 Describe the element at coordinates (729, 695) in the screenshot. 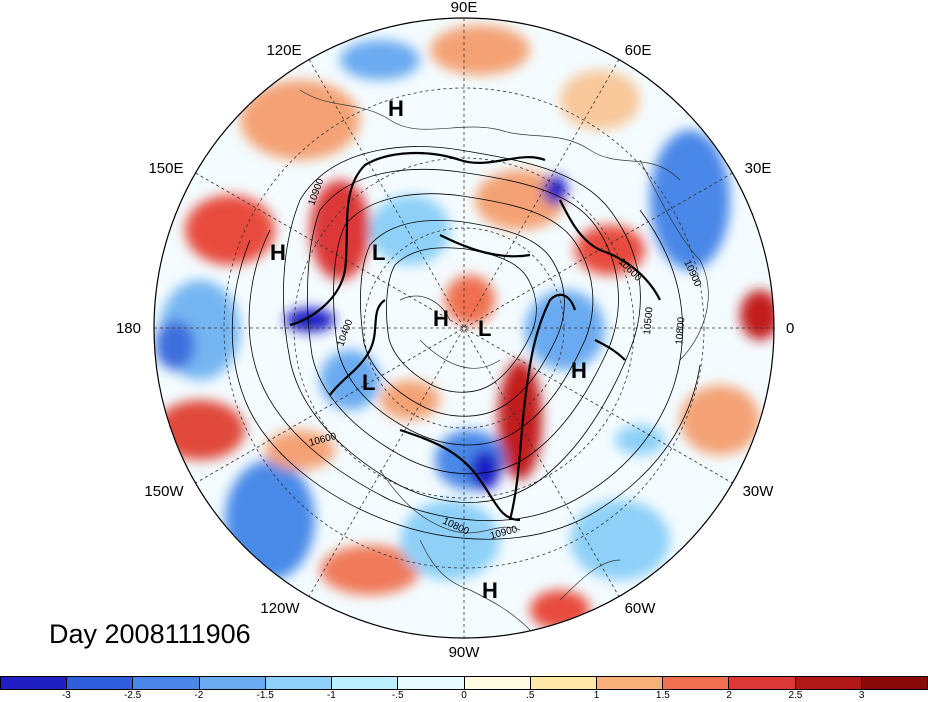

I see `colorbar-tick-label: 2` at that location.